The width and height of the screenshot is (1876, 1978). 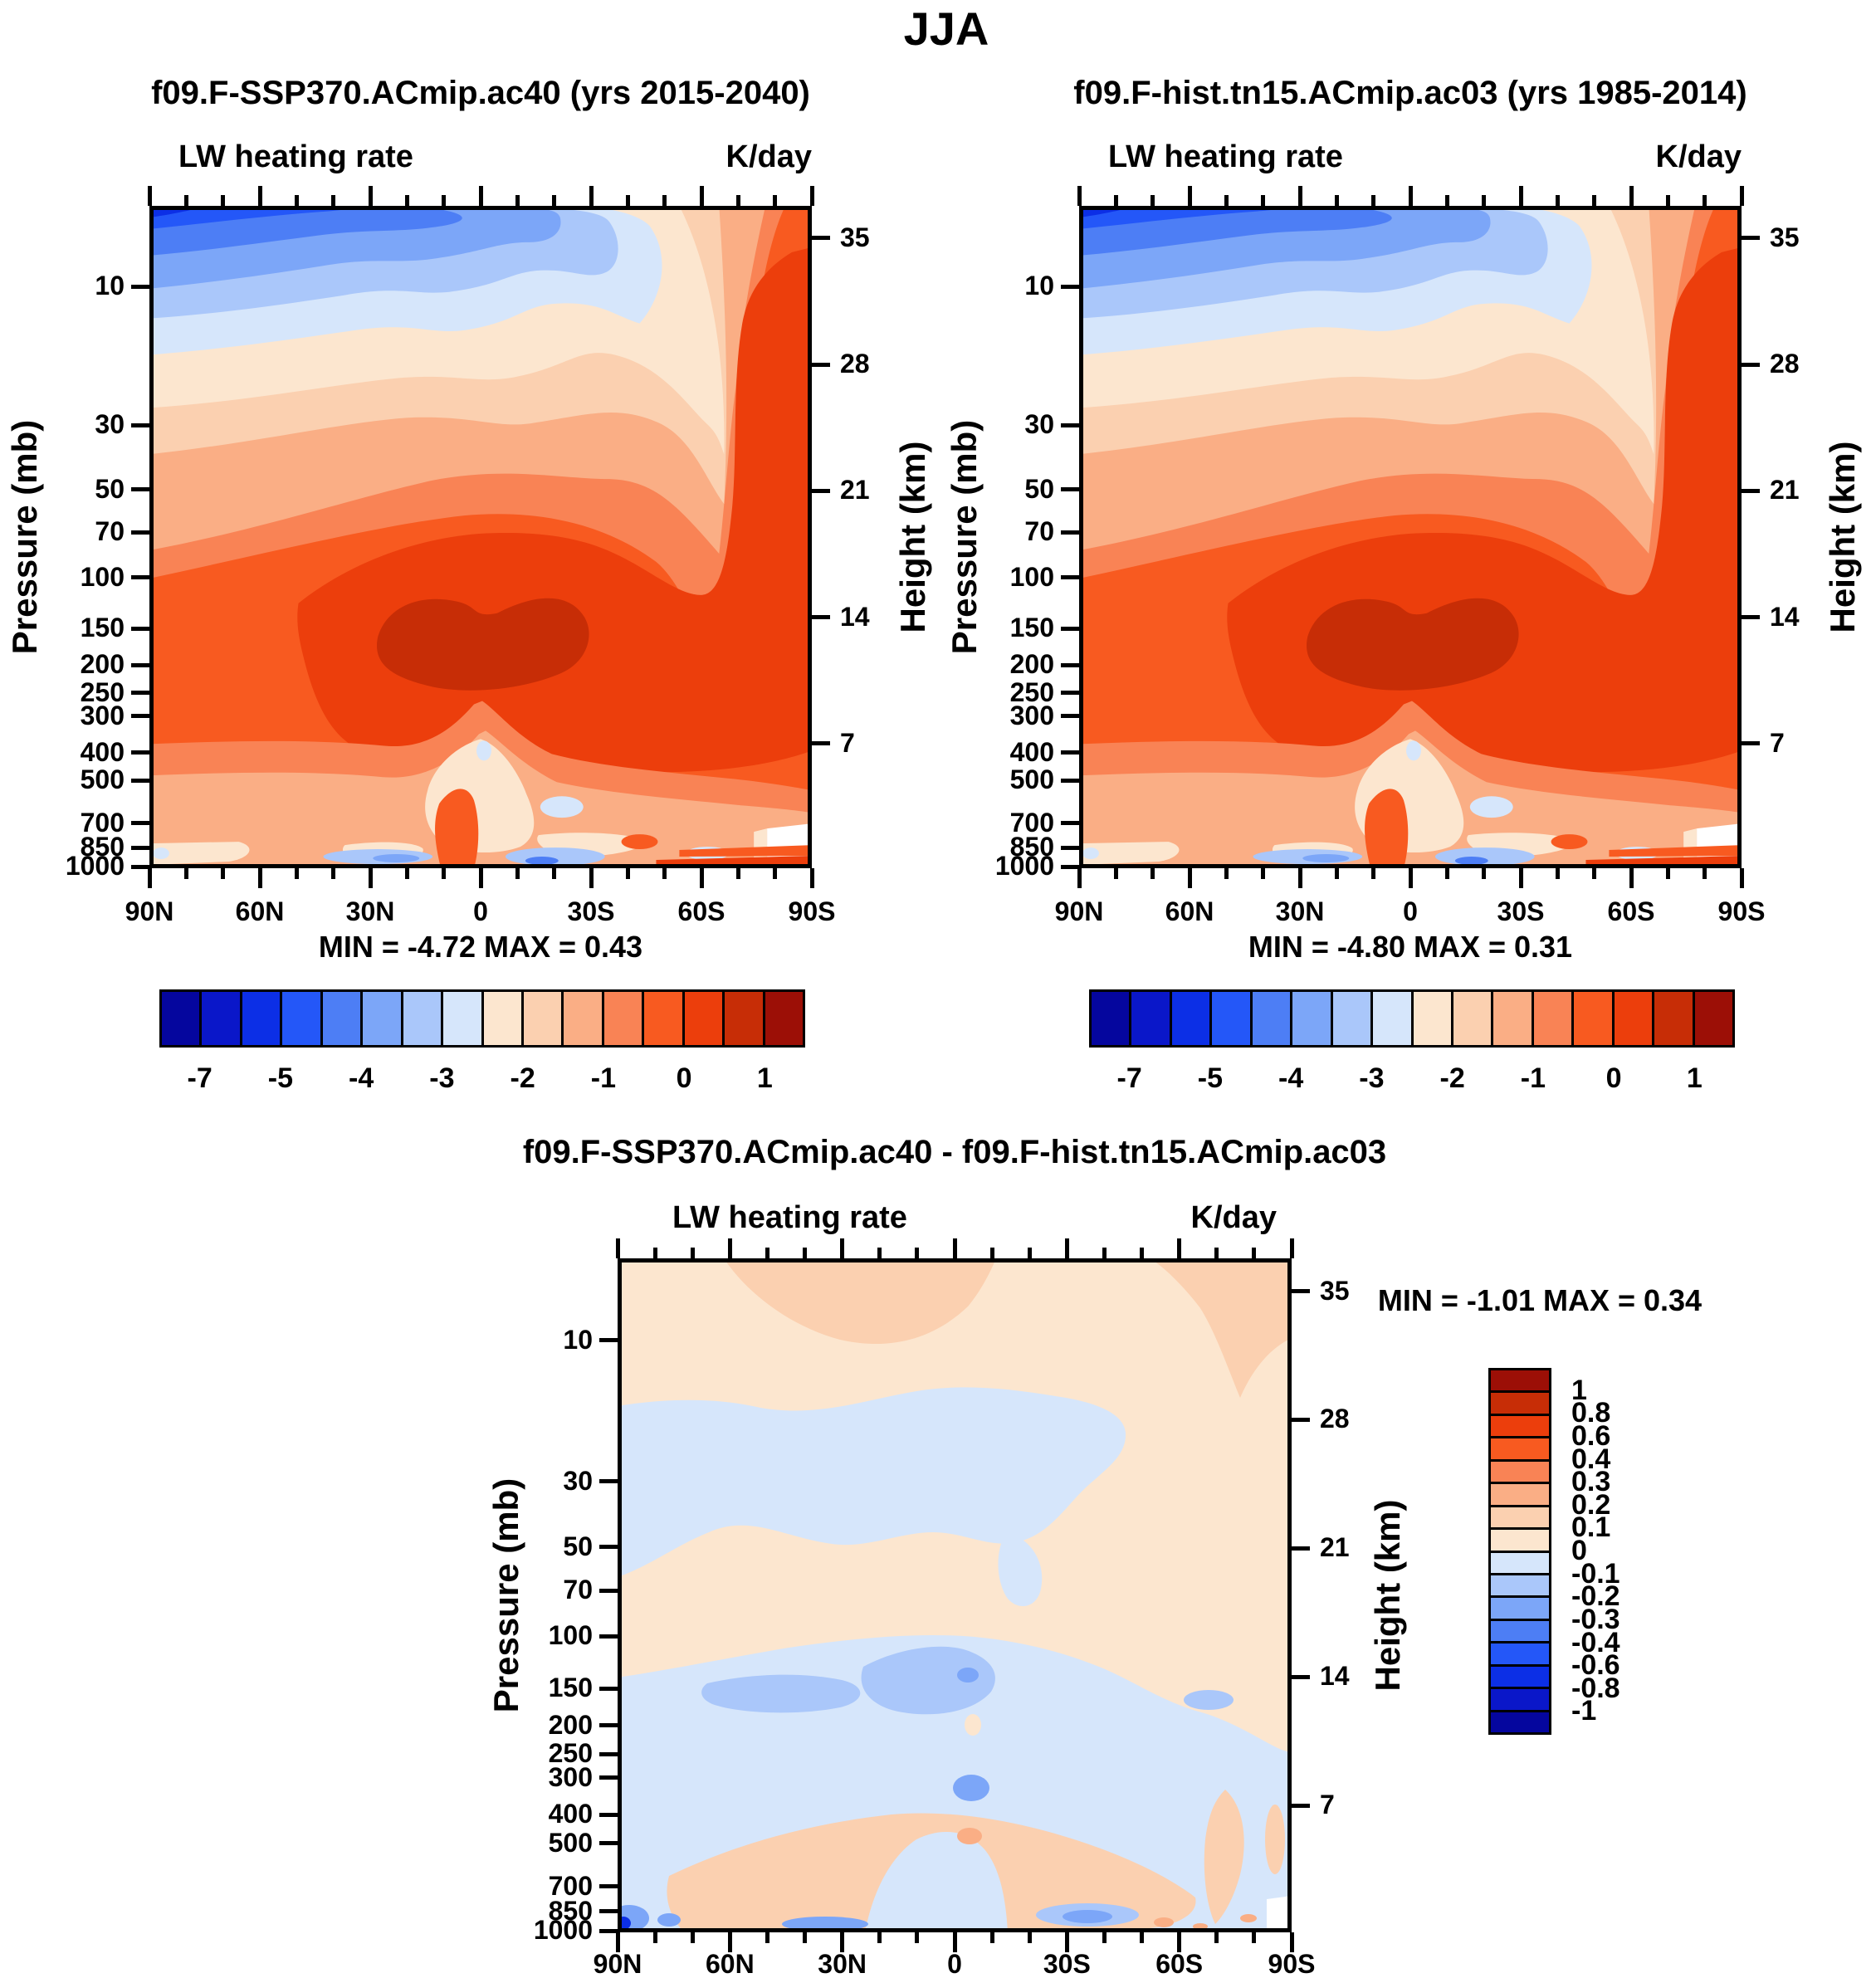 I want to click on panel-a-subtitle-left: LW heating rate, so click(x=295, y=156).